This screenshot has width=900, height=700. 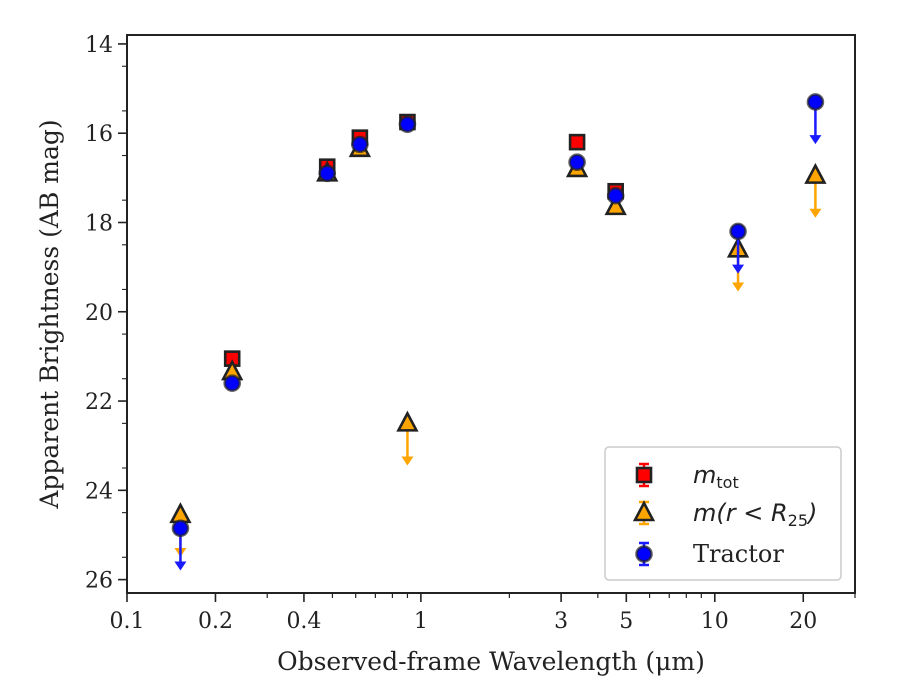 What do you see at coordinates (49, 314) in the screenshot?
I see `y-axis-title: Apparent Brightness (AB mag)` at bounding box center [49, 314].